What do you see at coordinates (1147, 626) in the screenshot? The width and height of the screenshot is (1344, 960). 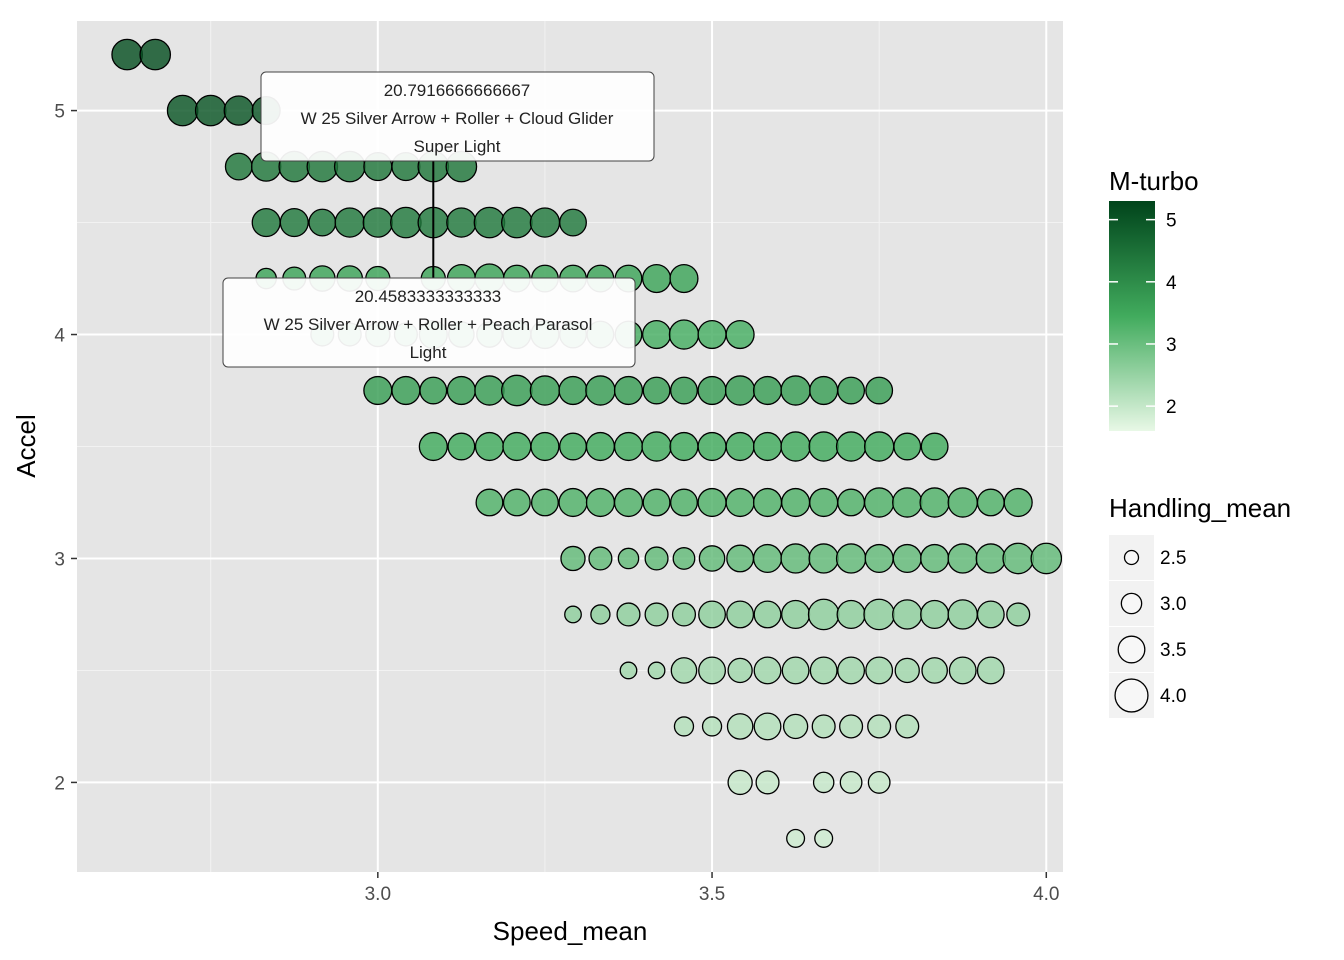 I see `size-legend-keys: 2.5 3.0 3.5 4.0` at bounding box center [1147, 626].